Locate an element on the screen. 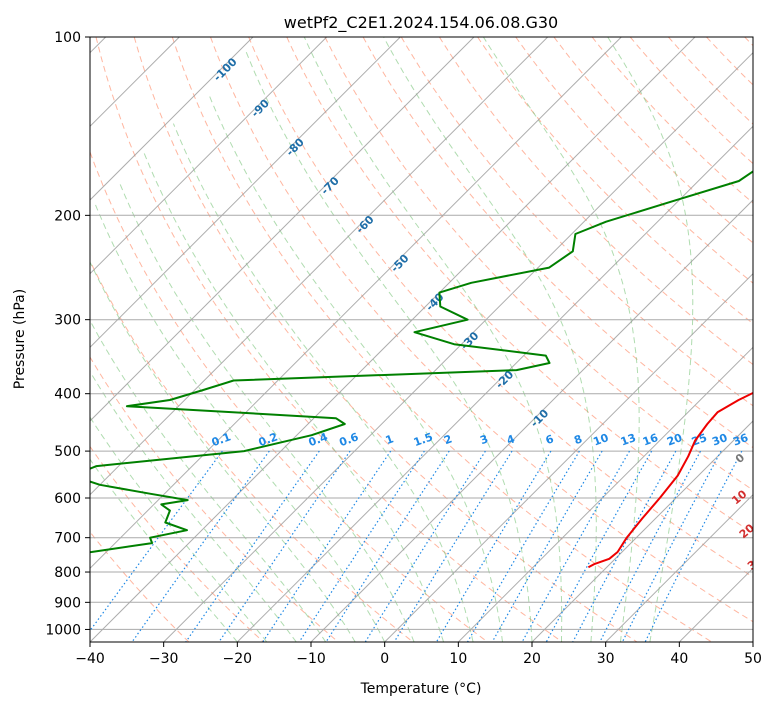 This screenshot has width=775, height=708. y-tick-label: 700 is located at coordinates (67, 539).